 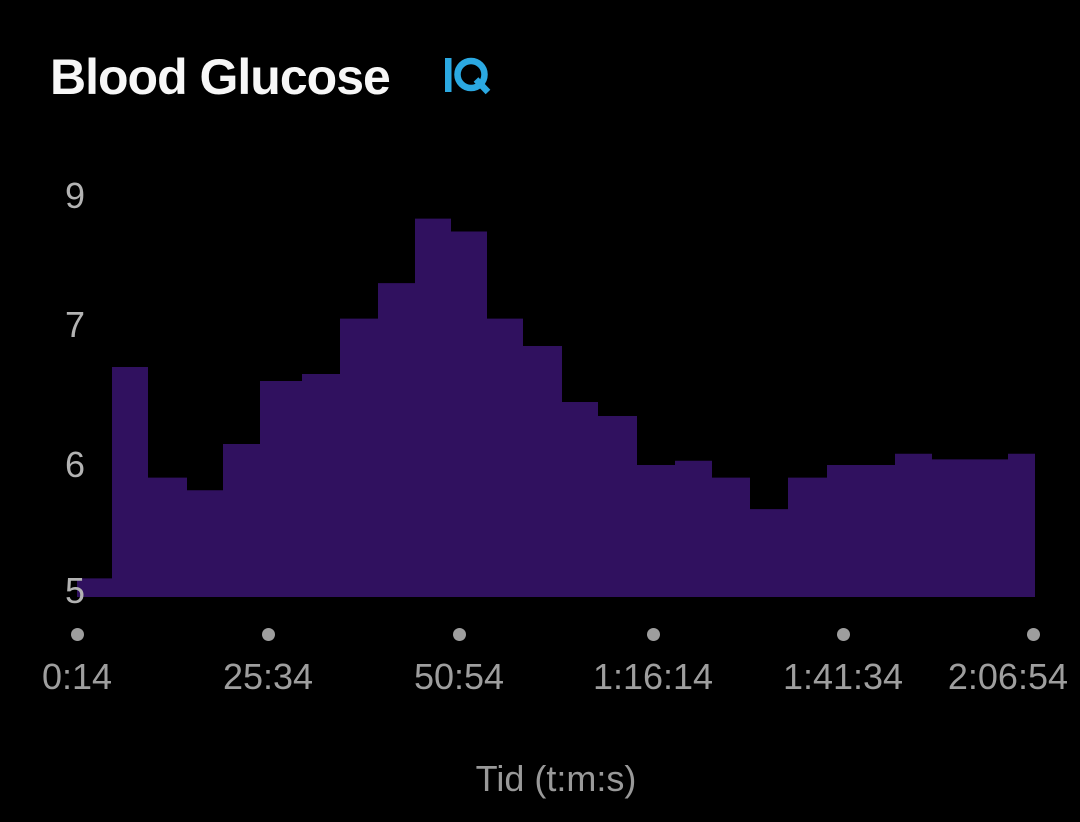 What do you see at coordinates (268, 676) in the screenshot?
I see `x-tick-label: 25:34` at bounding box center [268, 676].